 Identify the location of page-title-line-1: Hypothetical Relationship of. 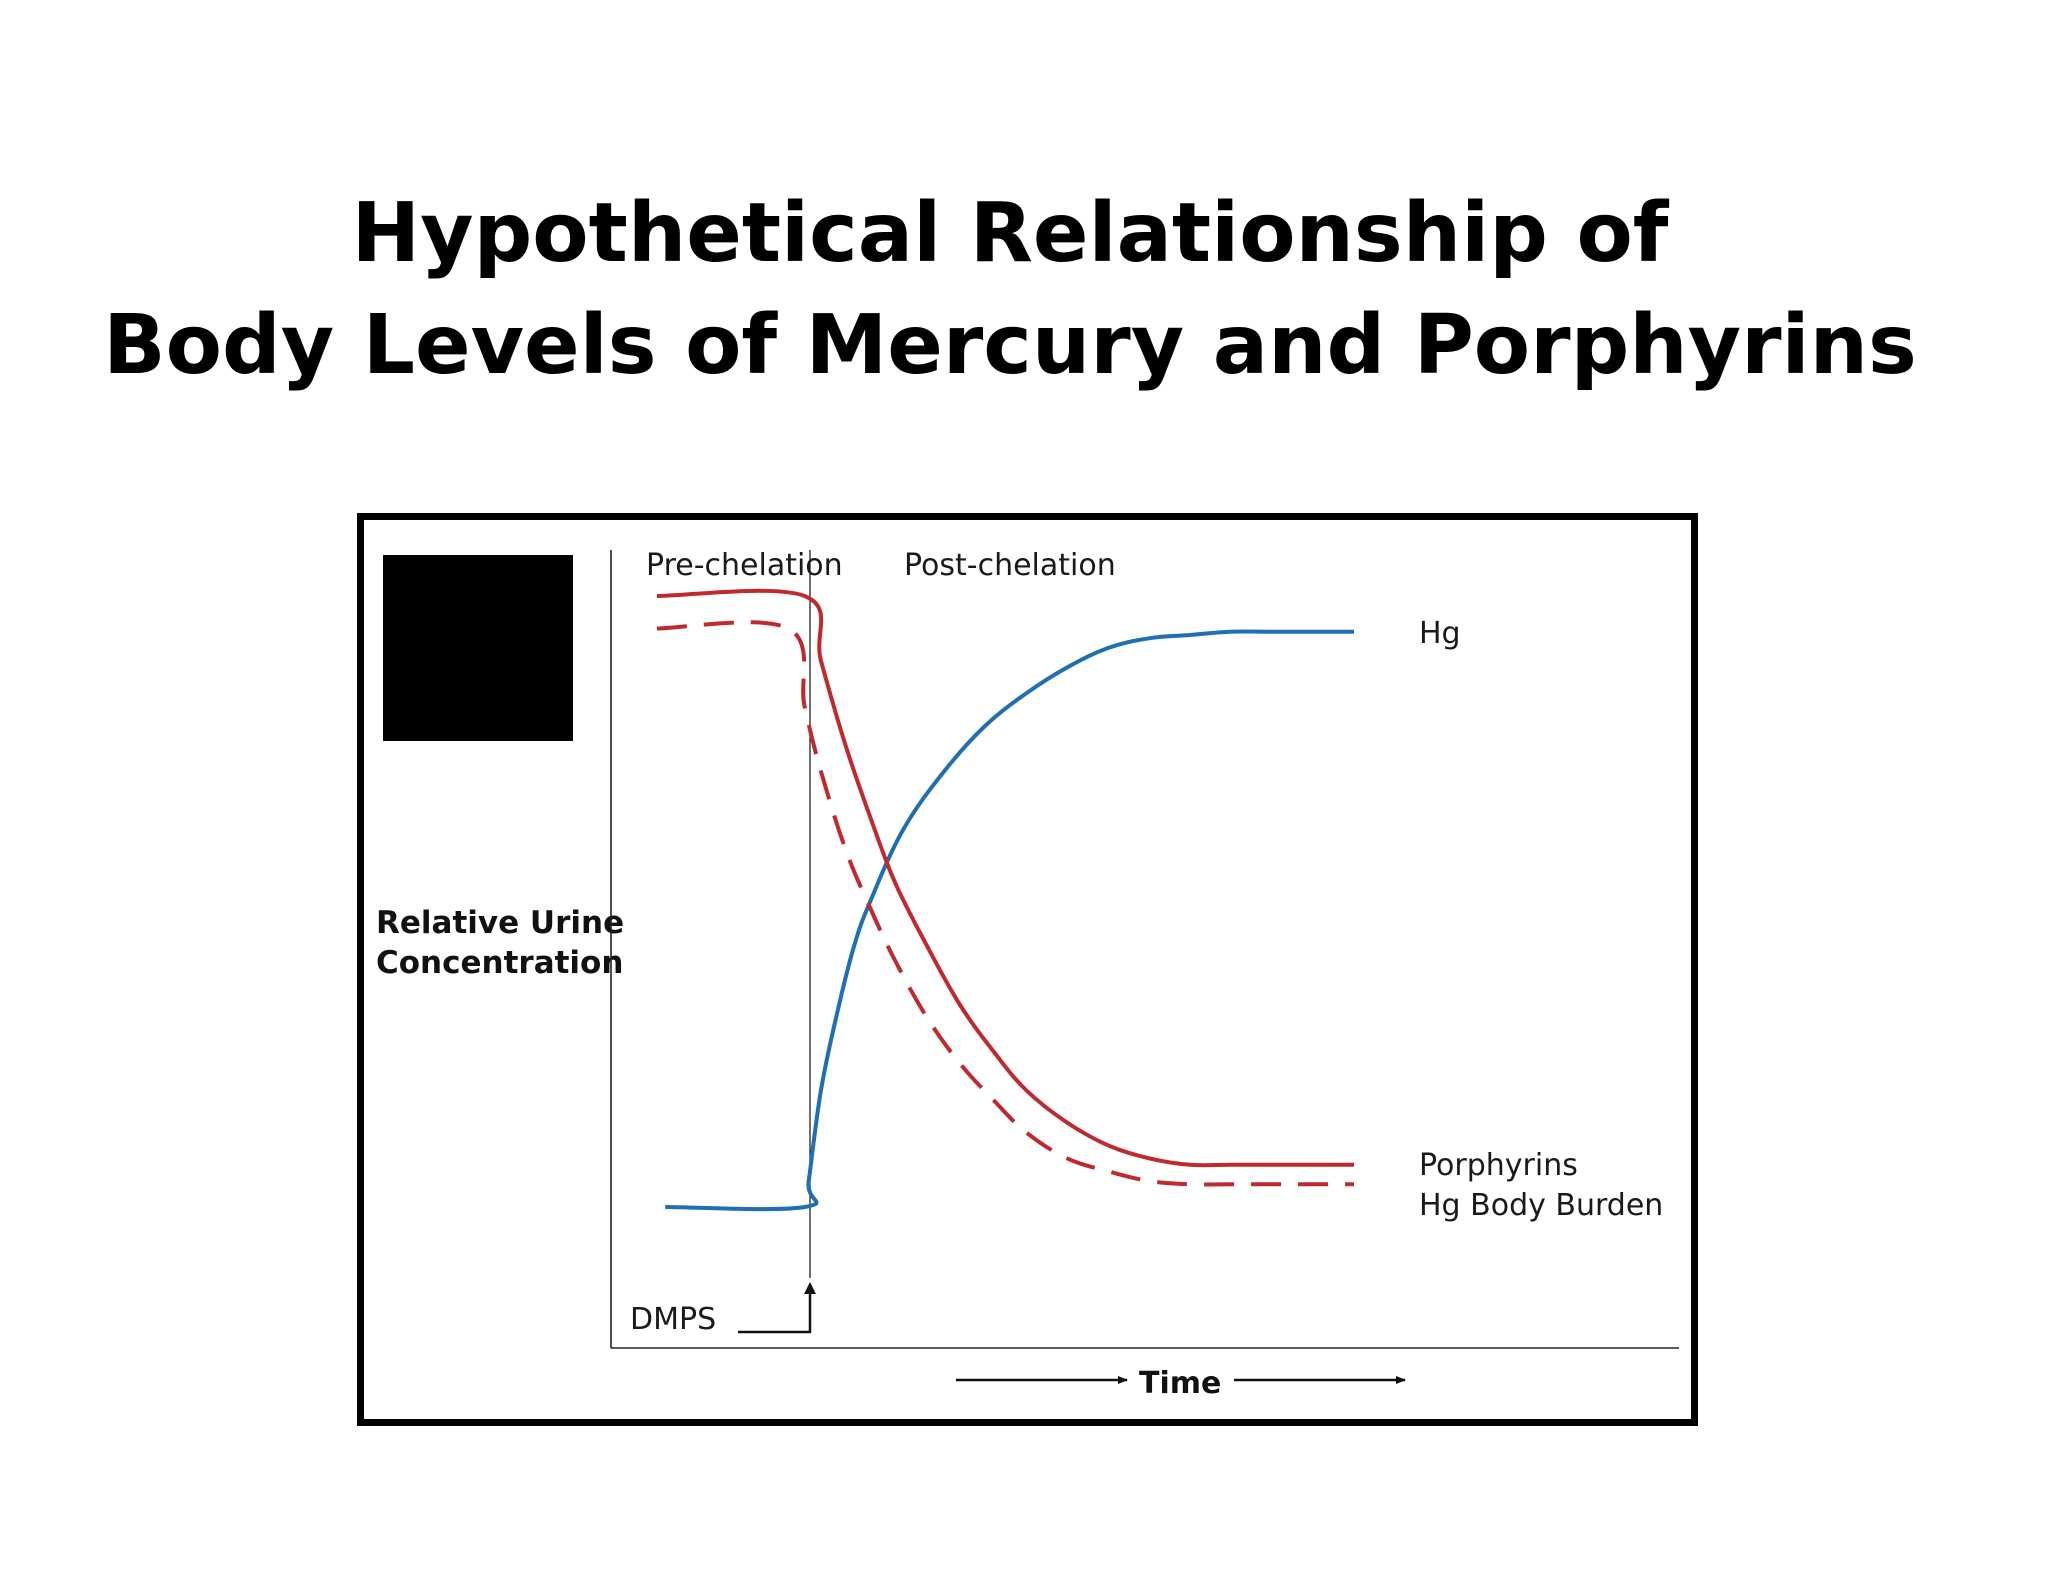
(1010, 233).